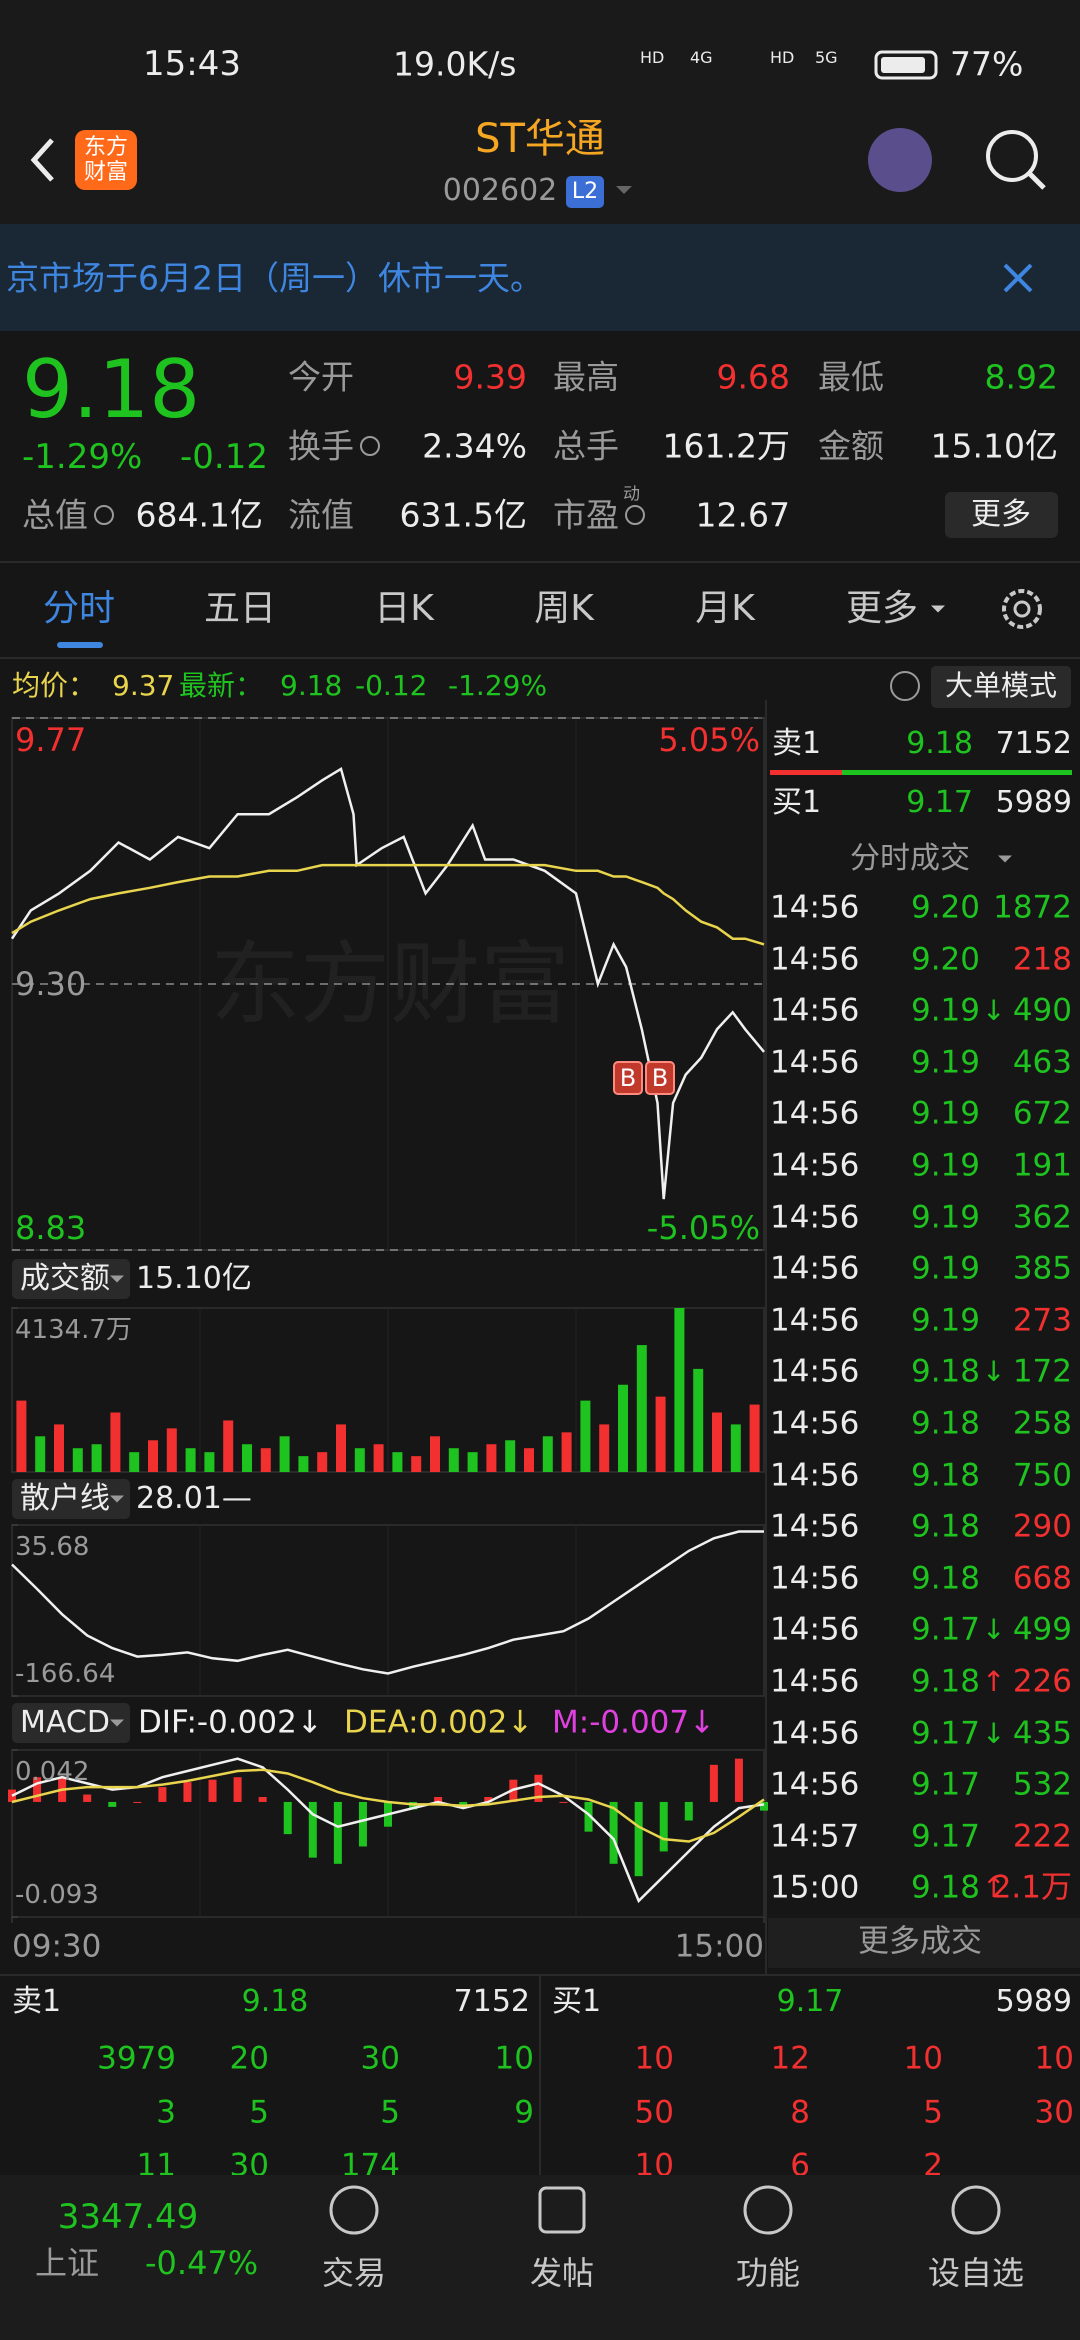 Image resolution: width=1080 pixels, height=2340 pixels. Describe the element at coordinates (65, 1722) in the screenshot. I see `indicator-title: MACD` at that location.